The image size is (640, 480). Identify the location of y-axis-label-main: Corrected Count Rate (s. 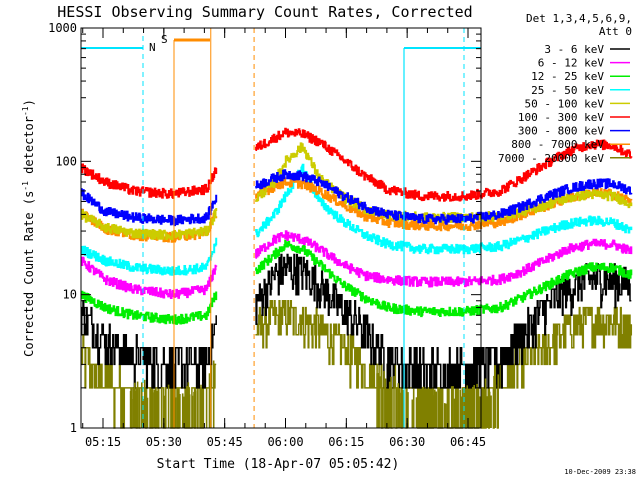
(29, 274).